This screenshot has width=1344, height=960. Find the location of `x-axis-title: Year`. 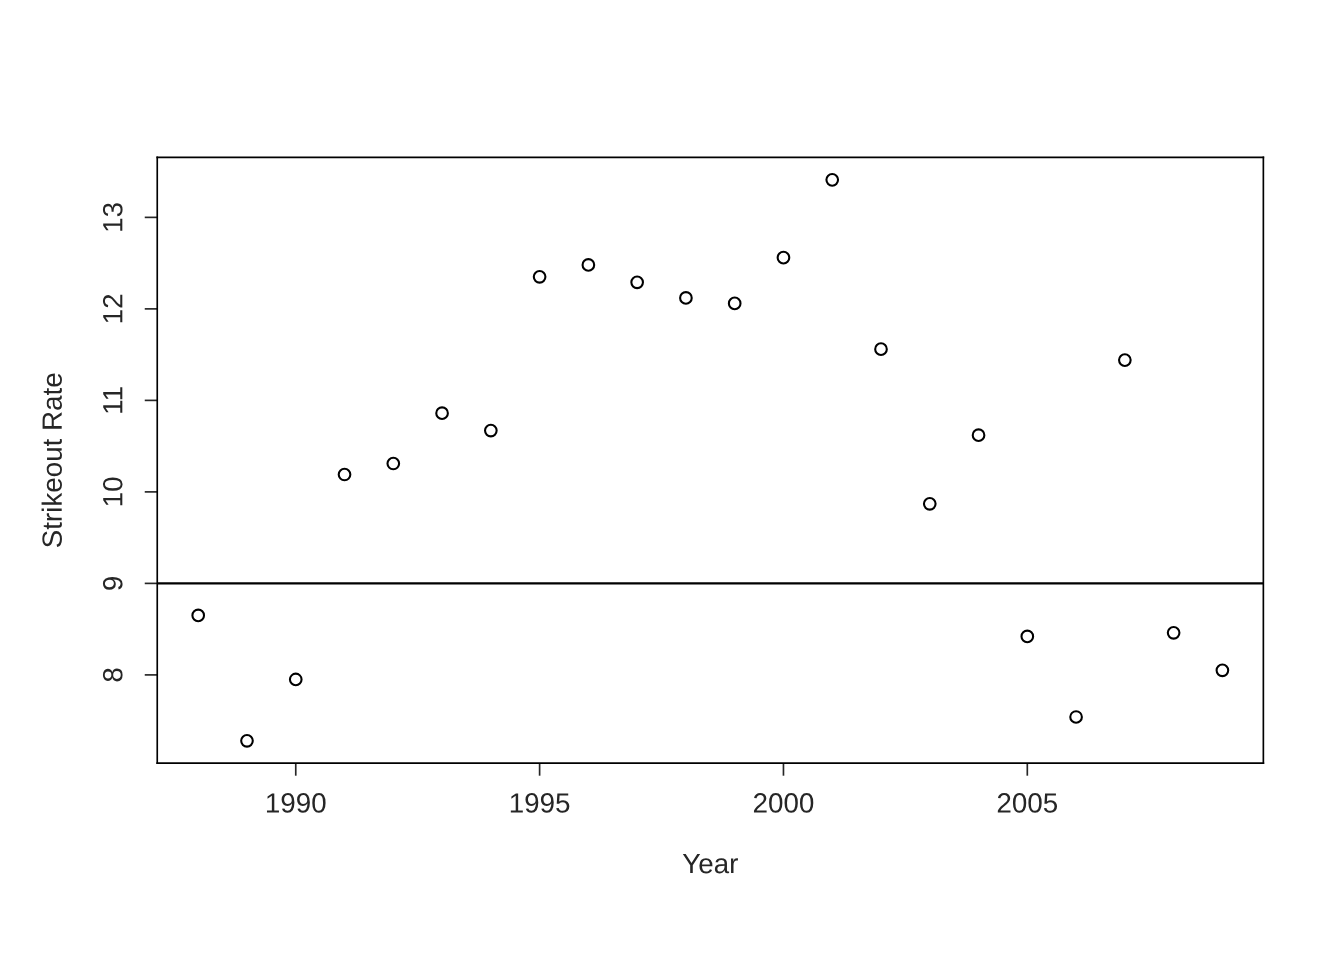

x-axis-title: Year is located at coordinates (710, 864).